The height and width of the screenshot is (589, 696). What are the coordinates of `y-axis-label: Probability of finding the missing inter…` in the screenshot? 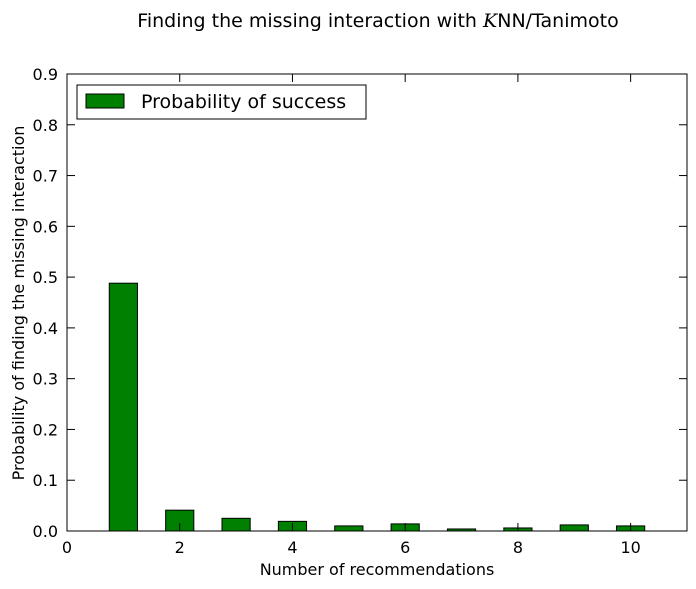 It's located at (18, 303).